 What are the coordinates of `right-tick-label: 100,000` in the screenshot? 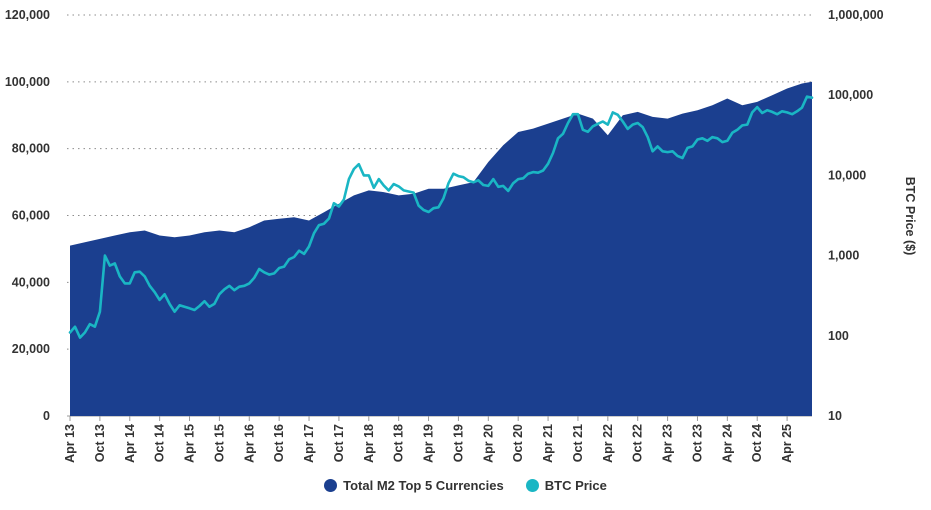 It's located at (850, 95).